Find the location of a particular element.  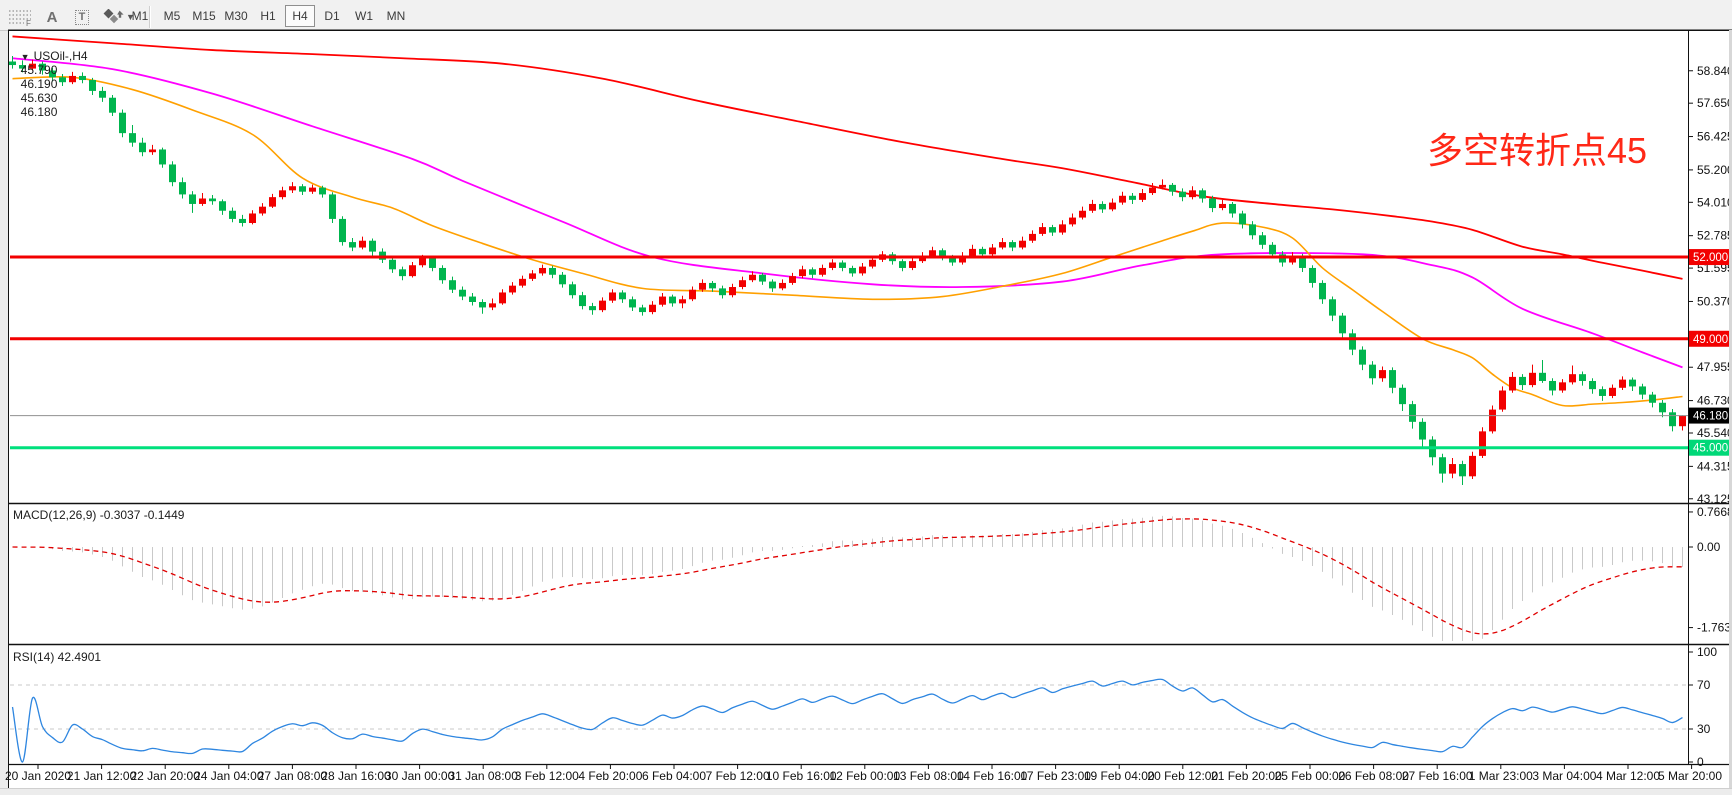

arrows-ornaments-icon: ▼ is located at coordinates (118, 17).